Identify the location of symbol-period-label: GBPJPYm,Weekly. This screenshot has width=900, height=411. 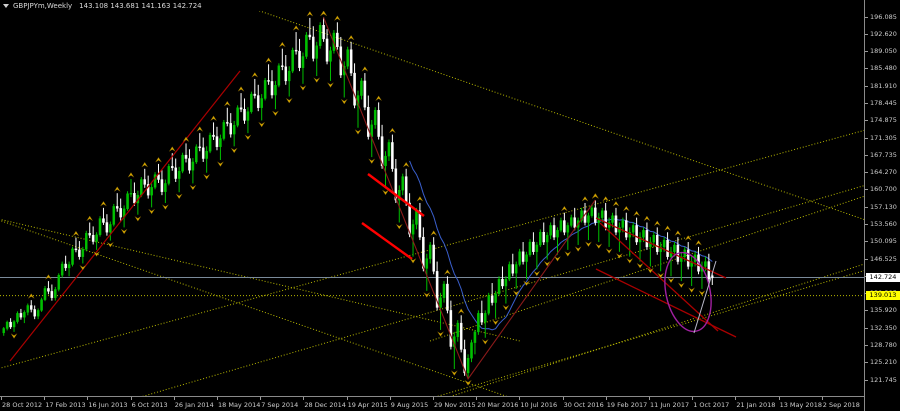
(43, 5).